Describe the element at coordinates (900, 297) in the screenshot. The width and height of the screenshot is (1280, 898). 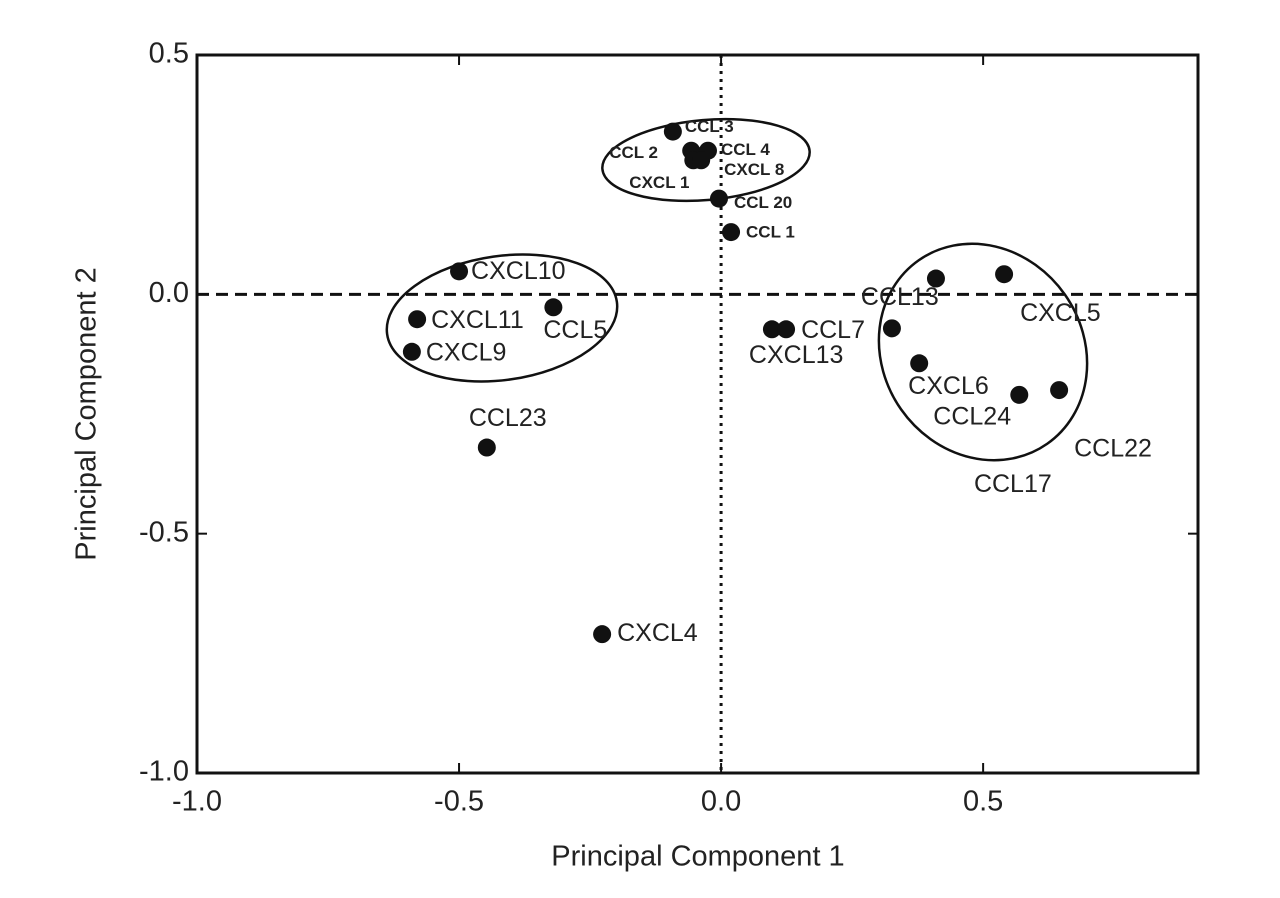
I see `point-label: CCL13` at that location.